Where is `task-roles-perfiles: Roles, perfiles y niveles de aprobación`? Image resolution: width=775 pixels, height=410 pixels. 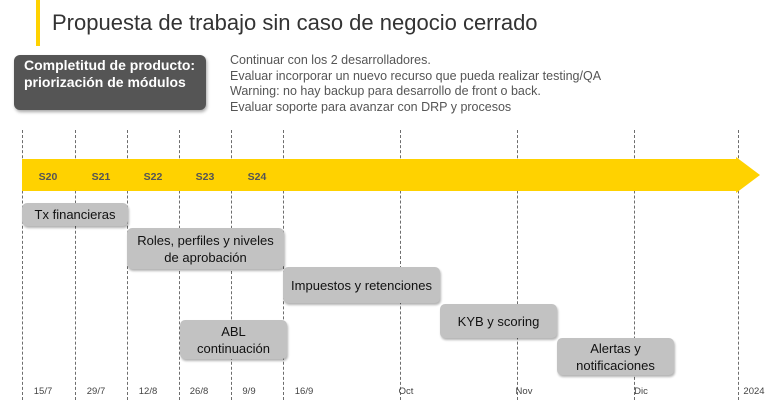
task-roles-perfiles: Roles, perfiles y niveles de aprobación is located at coordinates (205, 248).